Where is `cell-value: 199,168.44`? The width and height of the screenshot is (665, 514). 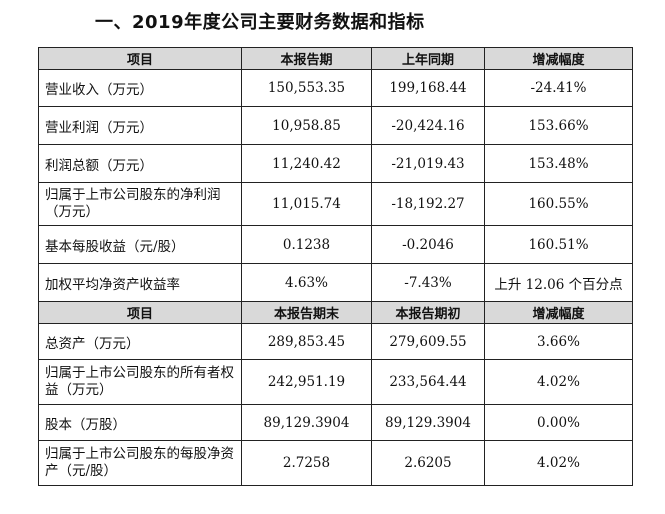
cell-value: 199,168.44 is located at coordinates (428, 88).